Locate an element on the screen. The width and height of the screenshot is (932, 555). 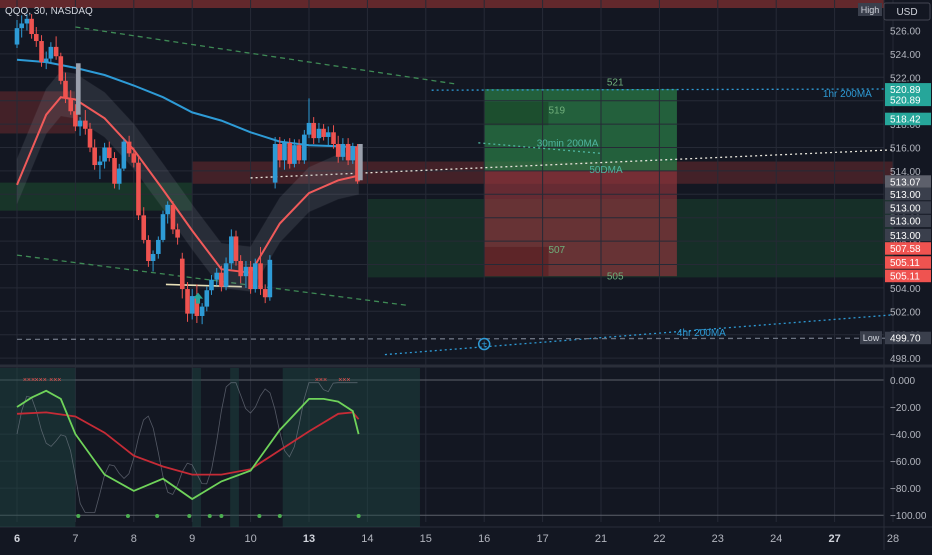
crosshair-marker is located at coordinates (484, 344).